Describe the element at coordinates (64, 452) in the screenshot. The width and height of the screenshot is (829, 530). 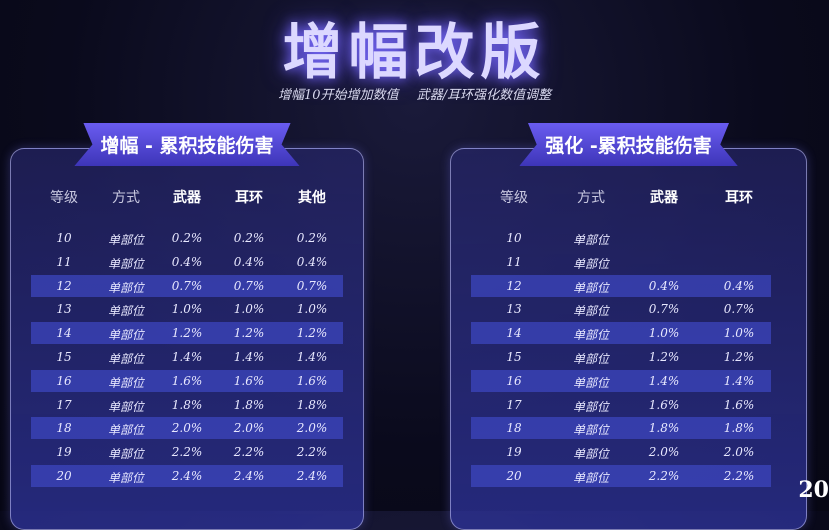
I see `table-cell: 19` at that location.